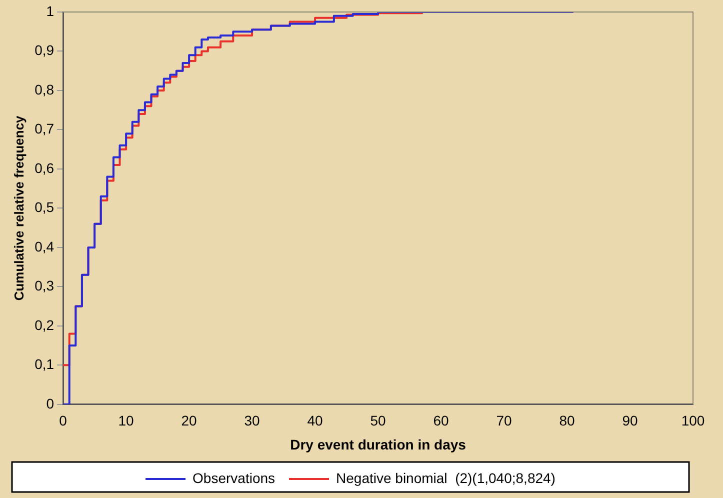  What do you see at coordinates (44, 324) in the screenshot?
I see `y-tick-label: 0,2` at bounding box center [44, 324].